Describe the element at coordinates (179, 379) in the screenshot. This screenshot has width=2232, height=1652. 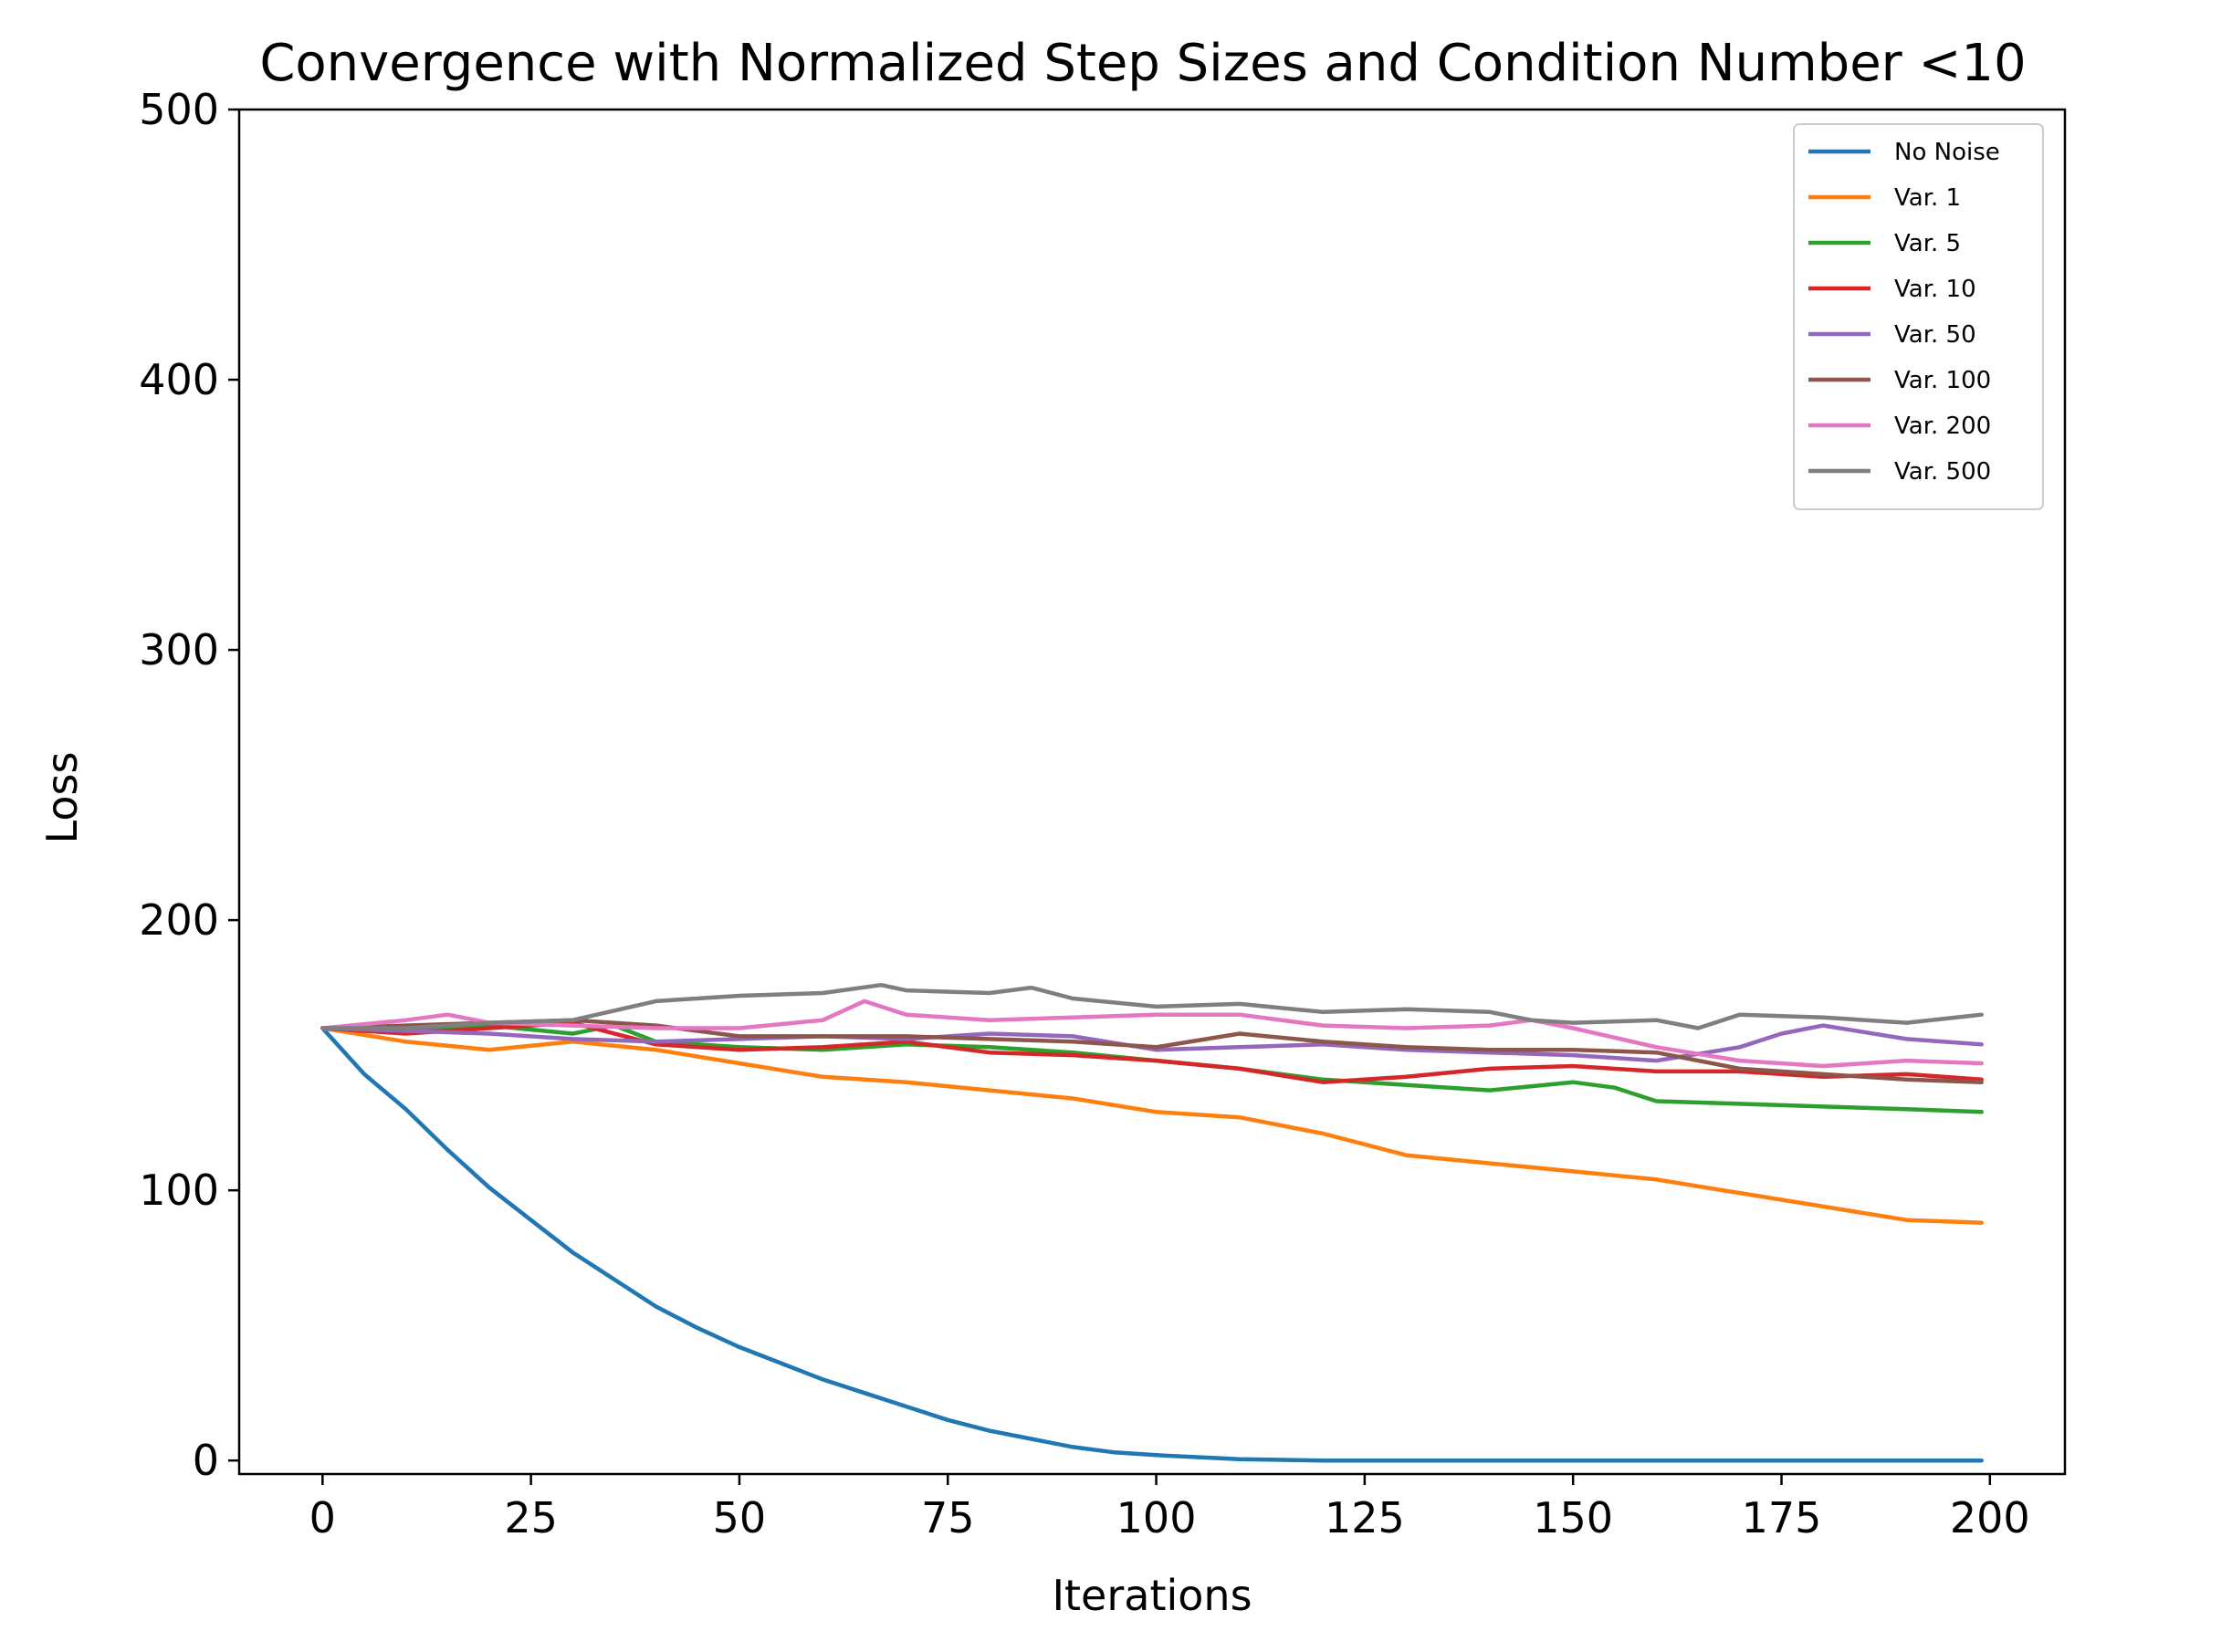
I see `y-tick-label-4: 400` at that location.